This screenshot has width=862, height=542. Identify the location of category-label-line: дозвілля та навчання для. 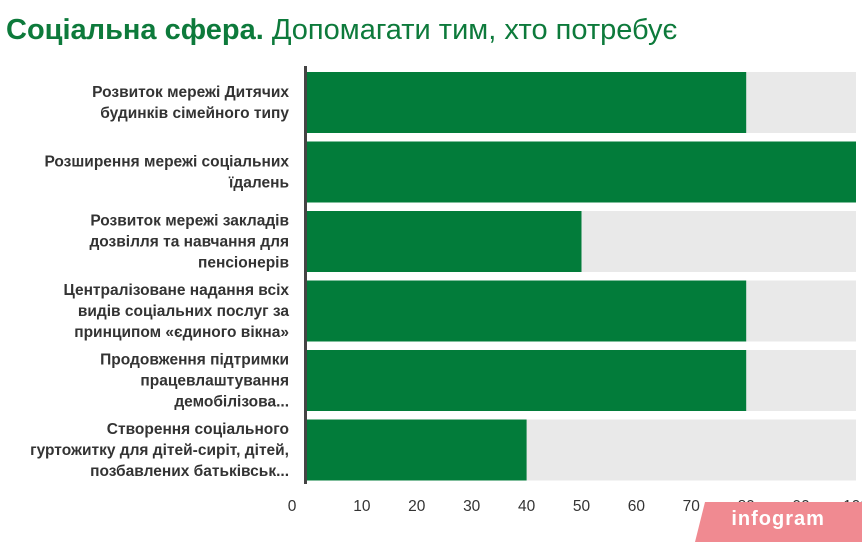
(189, 242).